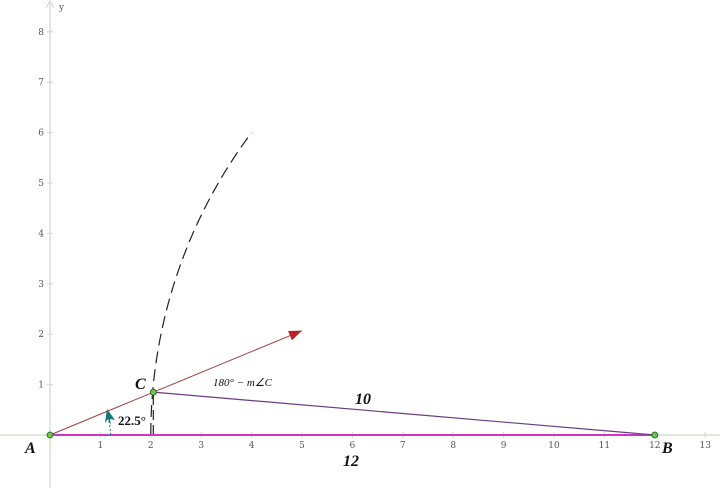  Describe the element at coordinates (353, 446) in the screenshot. I see `x-tick-label: 6` at that location.